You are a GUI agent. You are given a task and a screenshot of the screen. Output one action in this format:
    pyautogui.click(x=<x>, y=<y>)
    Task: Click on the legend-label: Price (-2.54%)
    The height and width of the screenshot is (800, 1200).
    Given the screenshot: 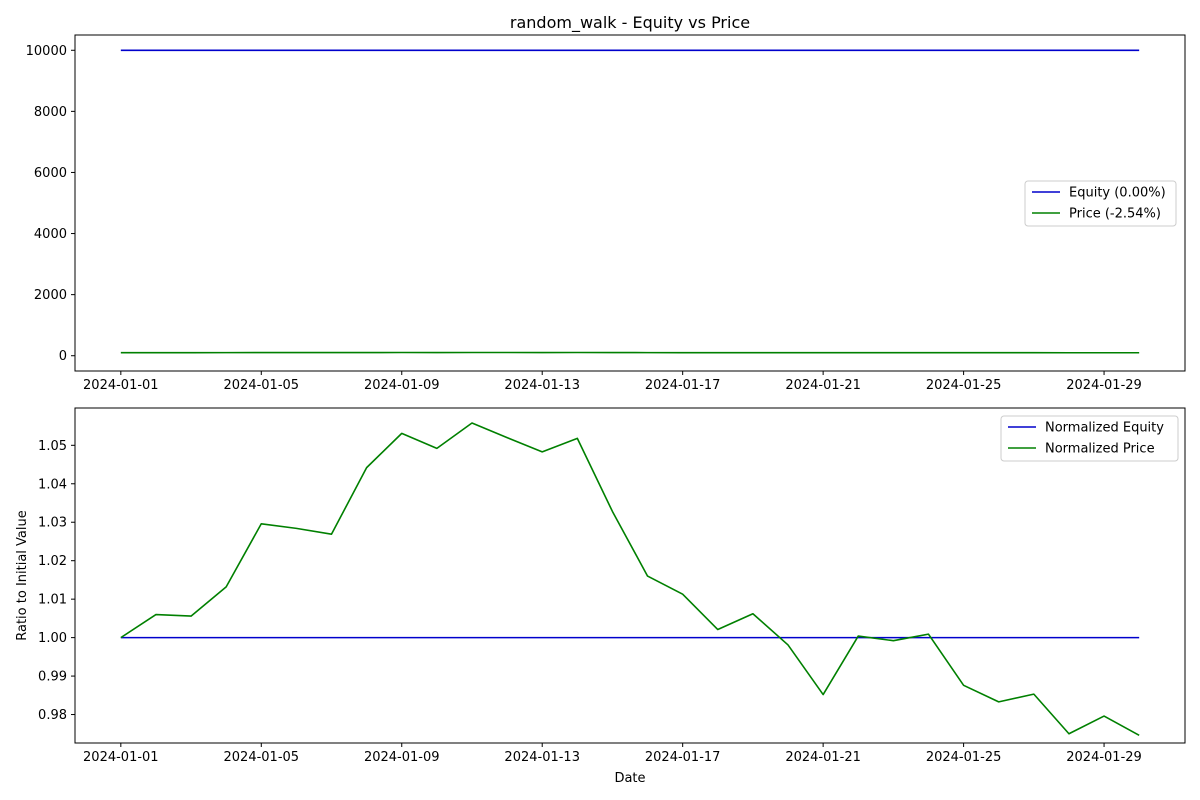 What is the action you would take?
    pyautogui.click(x=1115, y=214)
    